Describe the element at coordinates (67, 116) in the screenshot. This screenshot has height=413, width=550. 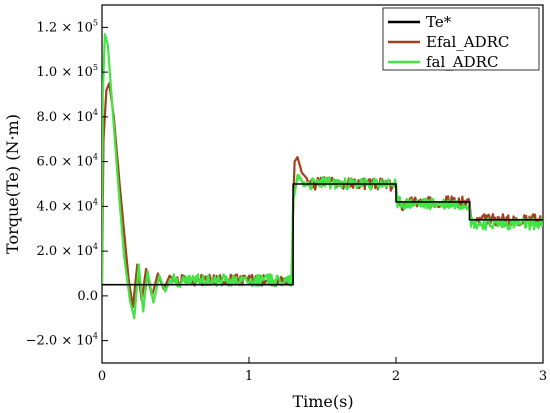
I see `y-tick-label: 8.0 × 10⁴` at that location.